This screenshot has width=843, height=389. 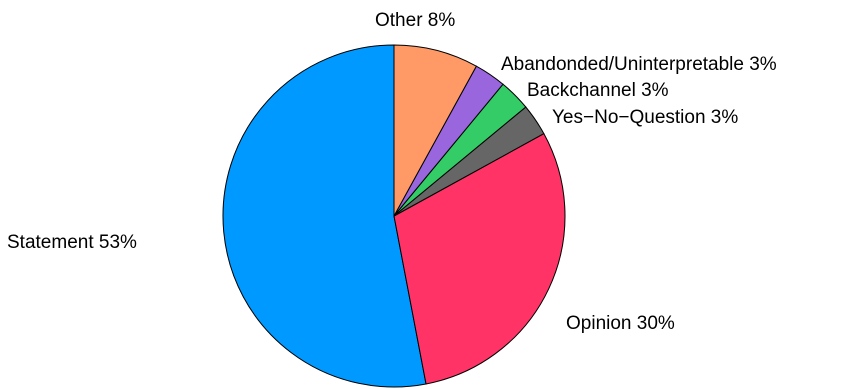 I want to click on pie-label-backchannel: Backchannel 3%, so click(x=598, y=90).